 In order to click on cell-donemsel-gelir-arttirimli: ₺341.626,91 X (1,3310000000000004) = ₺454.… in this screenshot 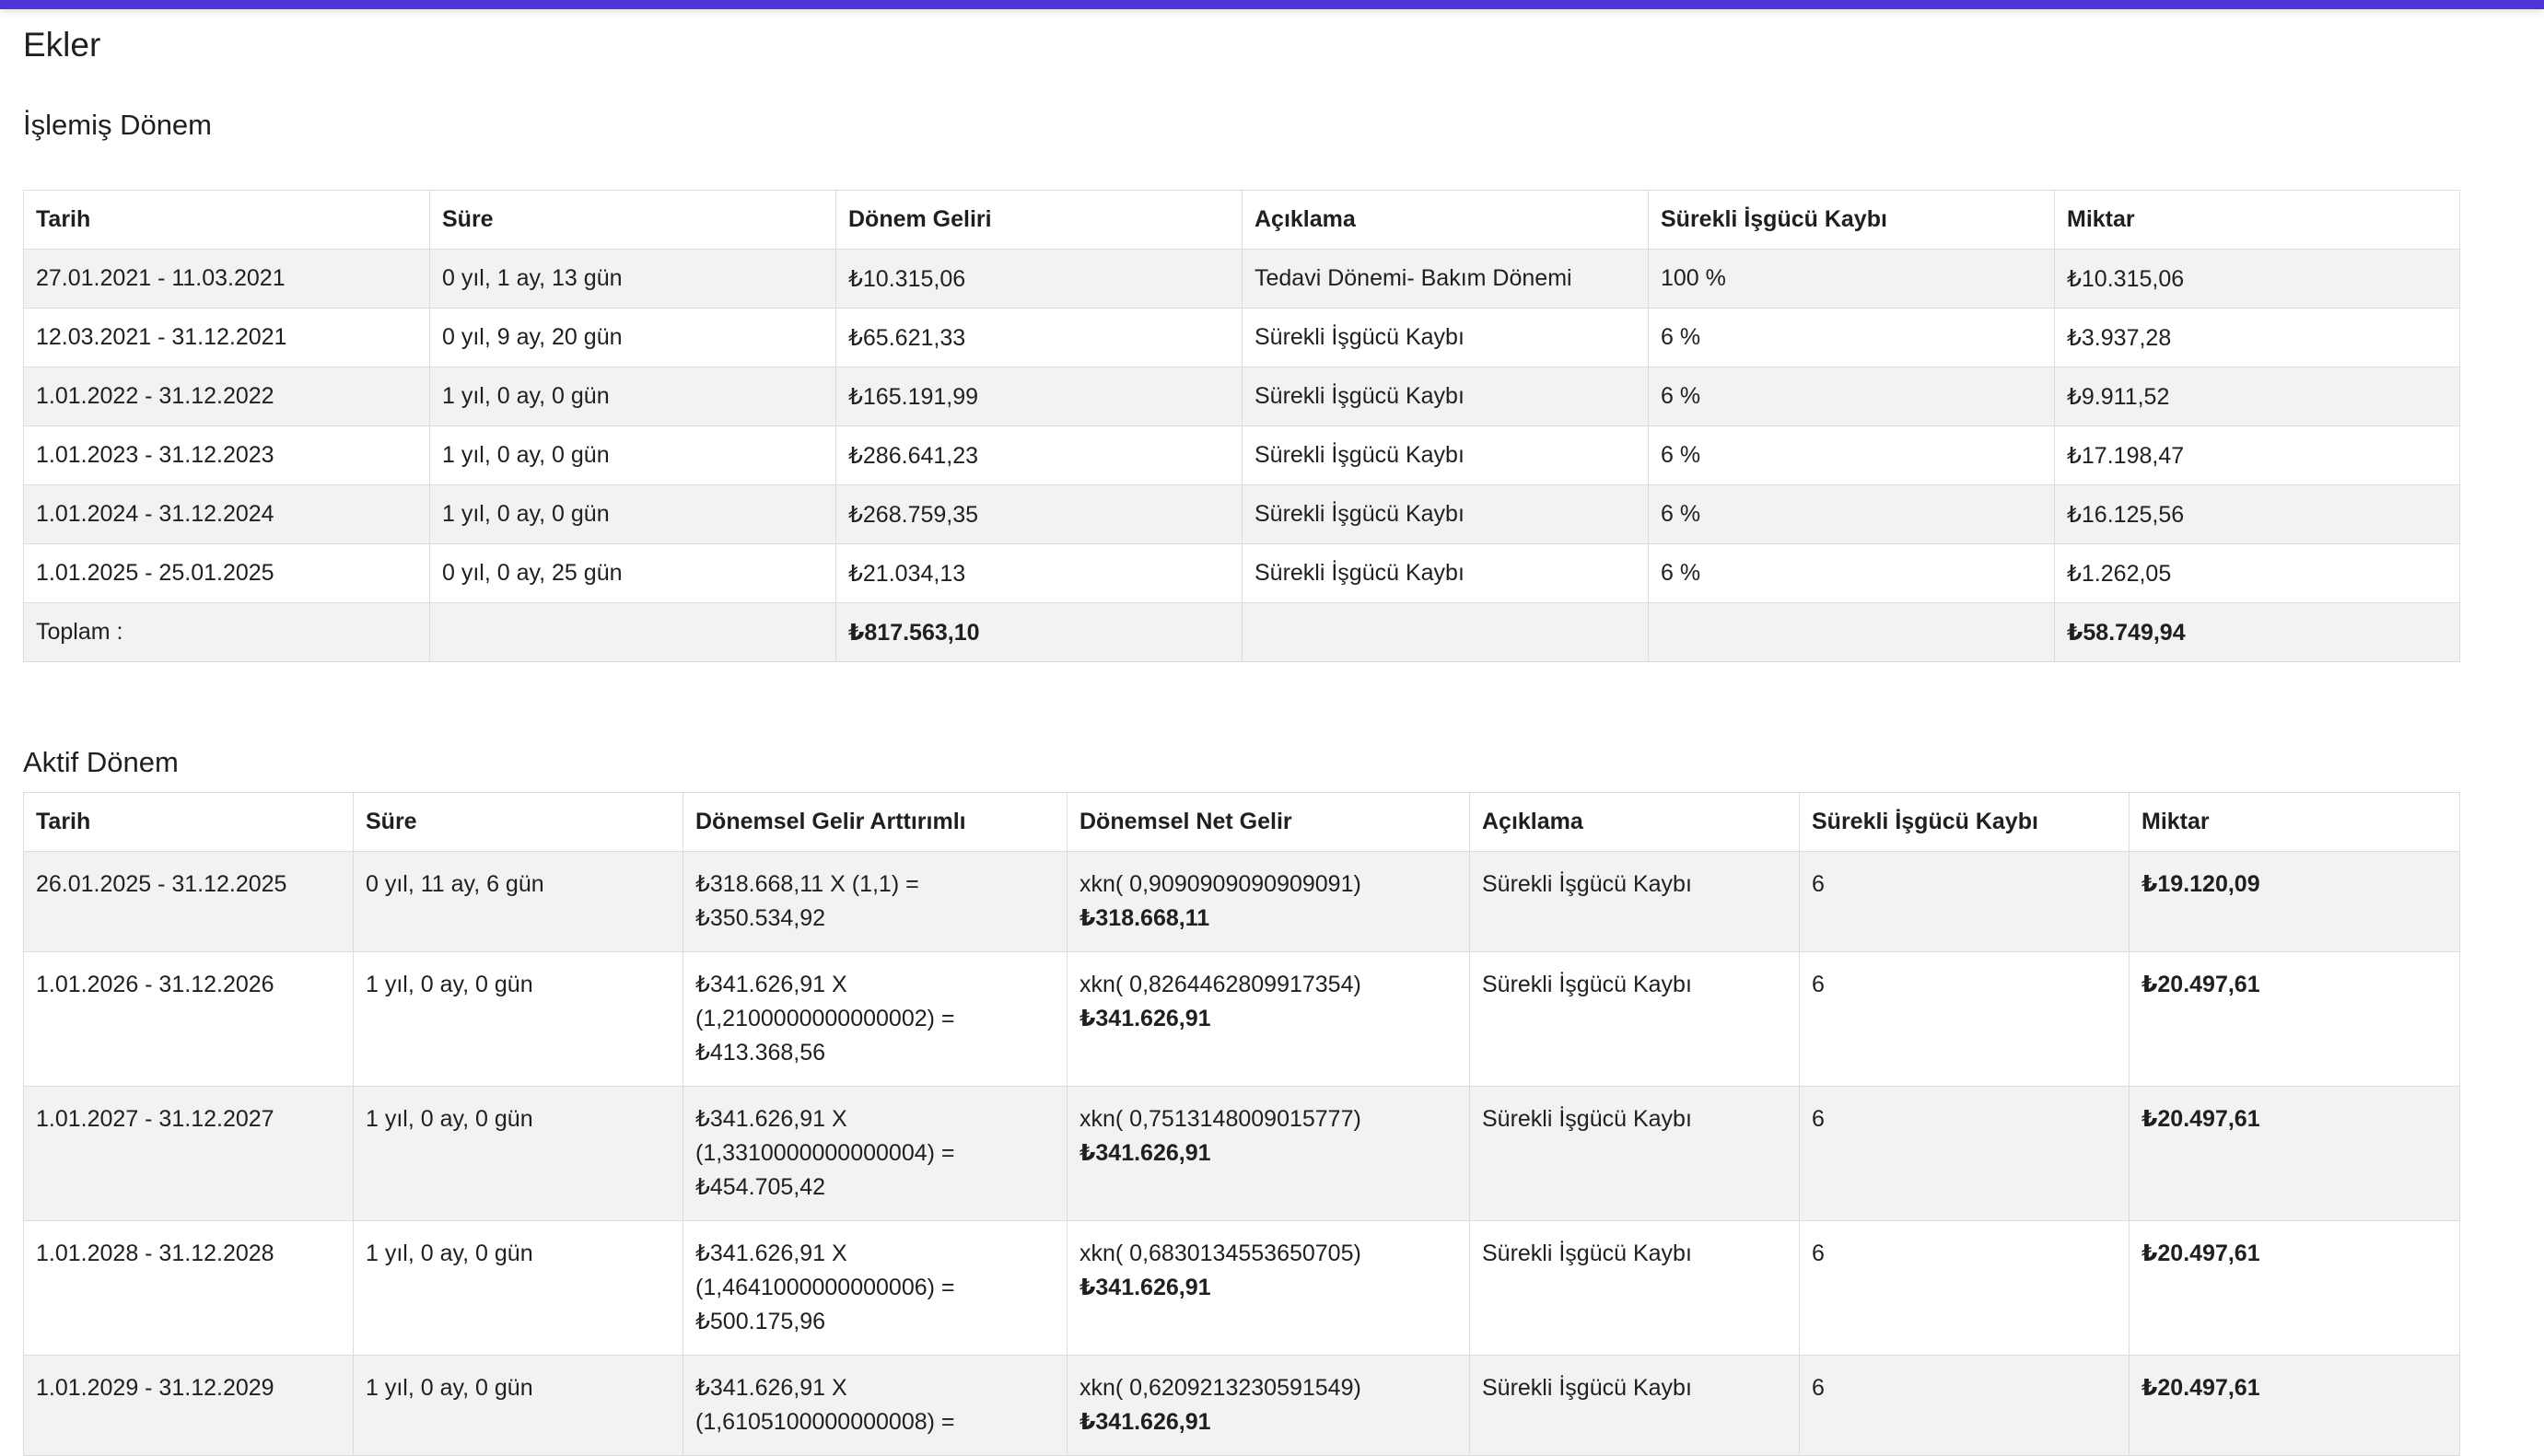, I will do `click(875, 1153)`.